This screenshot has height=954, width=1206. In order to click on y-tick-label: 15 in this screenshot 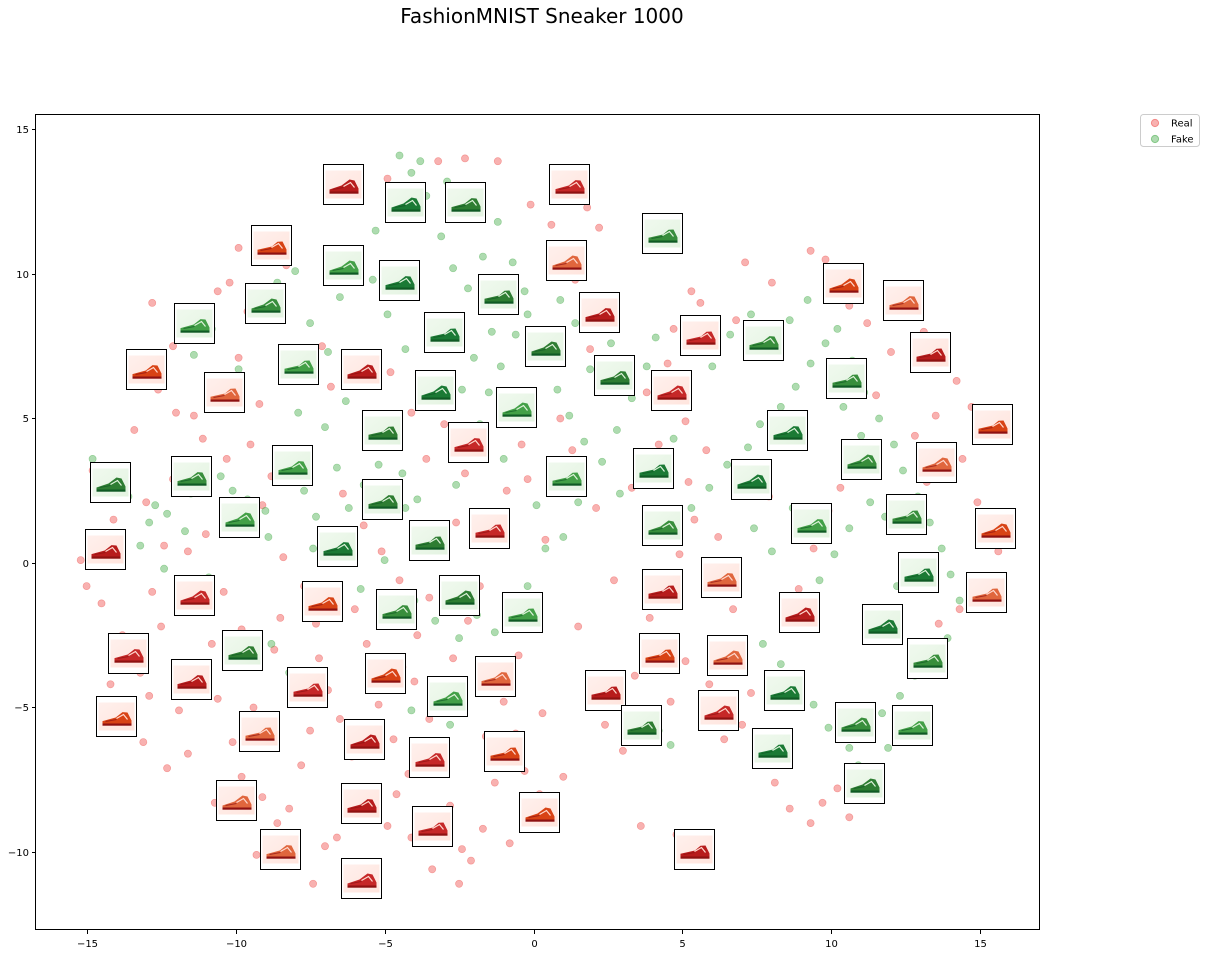, I will do `click(22, 130)`.